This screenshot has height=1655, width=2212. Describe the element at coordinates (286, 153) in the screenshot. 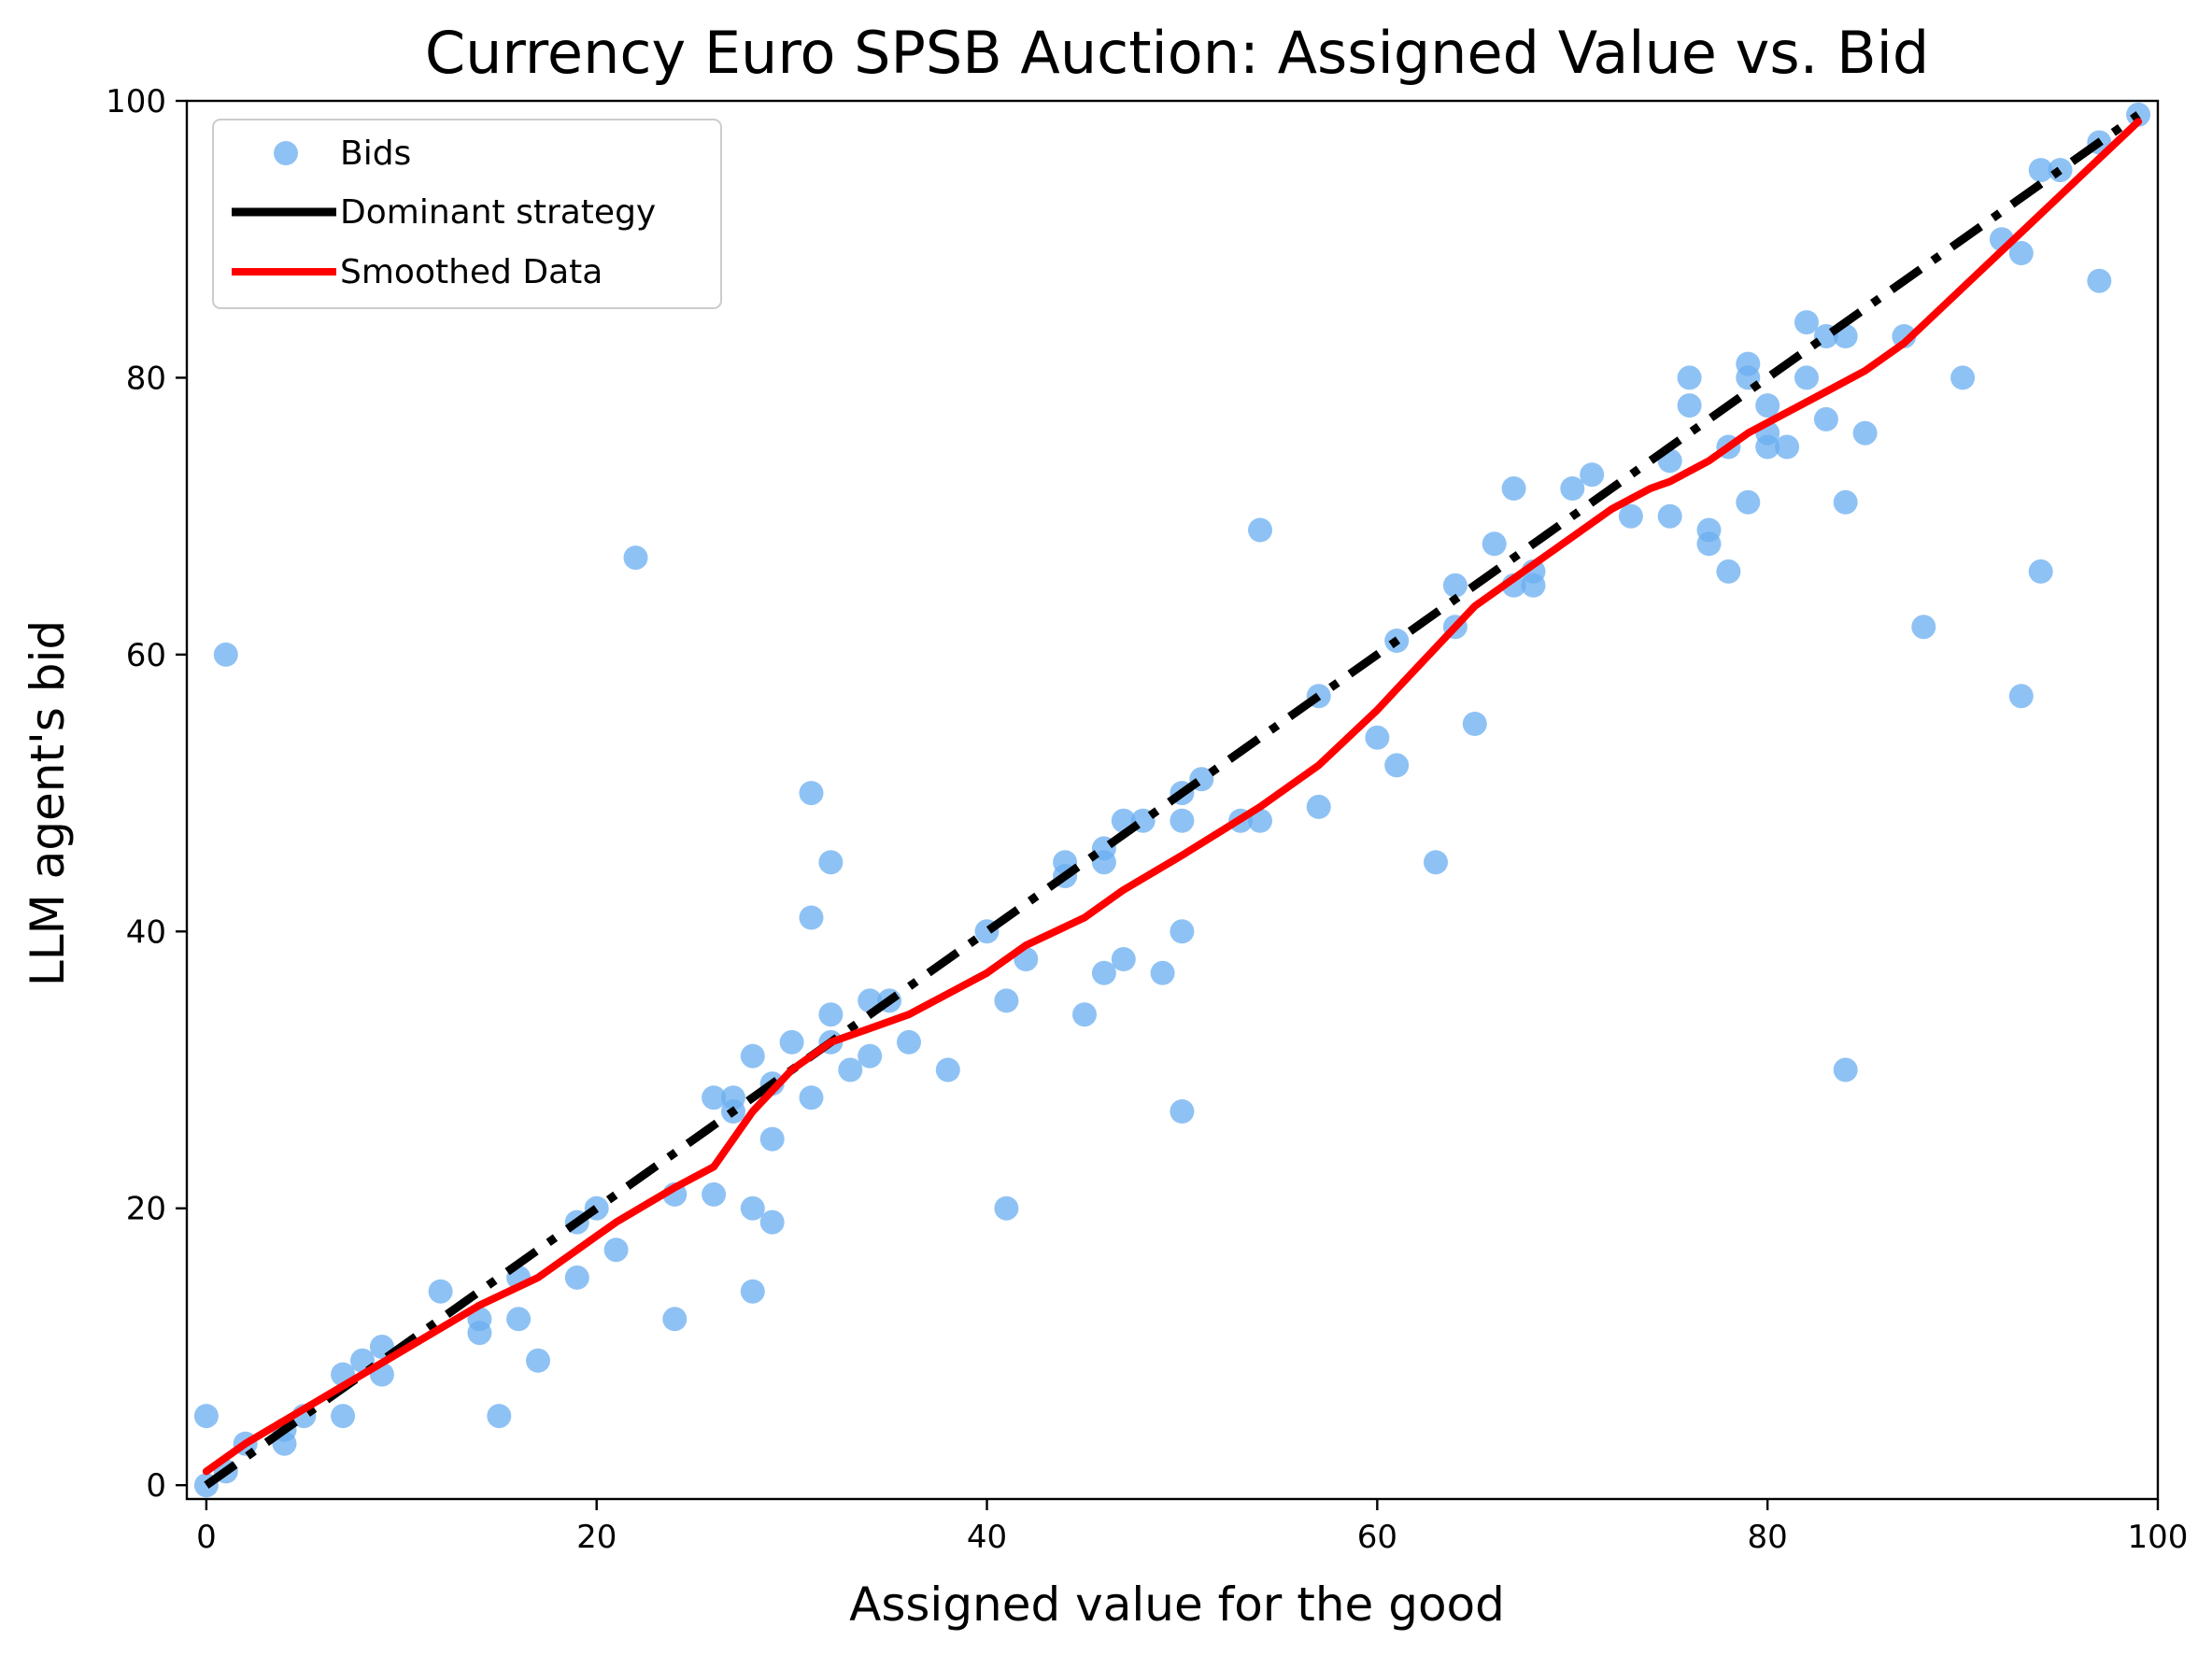

I see `legend-marker-bids` at that location.